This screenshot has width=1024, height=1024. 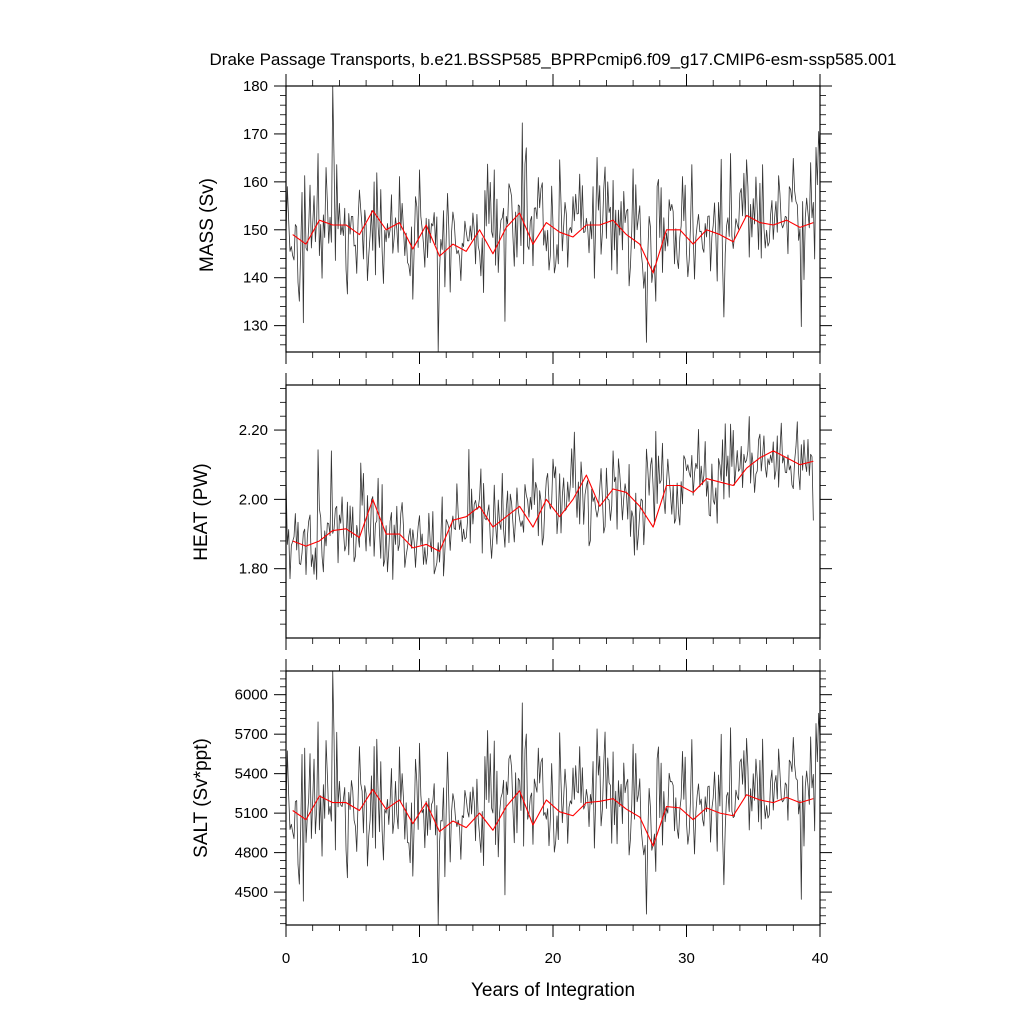 I want to click on salt-y-tick-label: 5100, so click(x=251, y=813).